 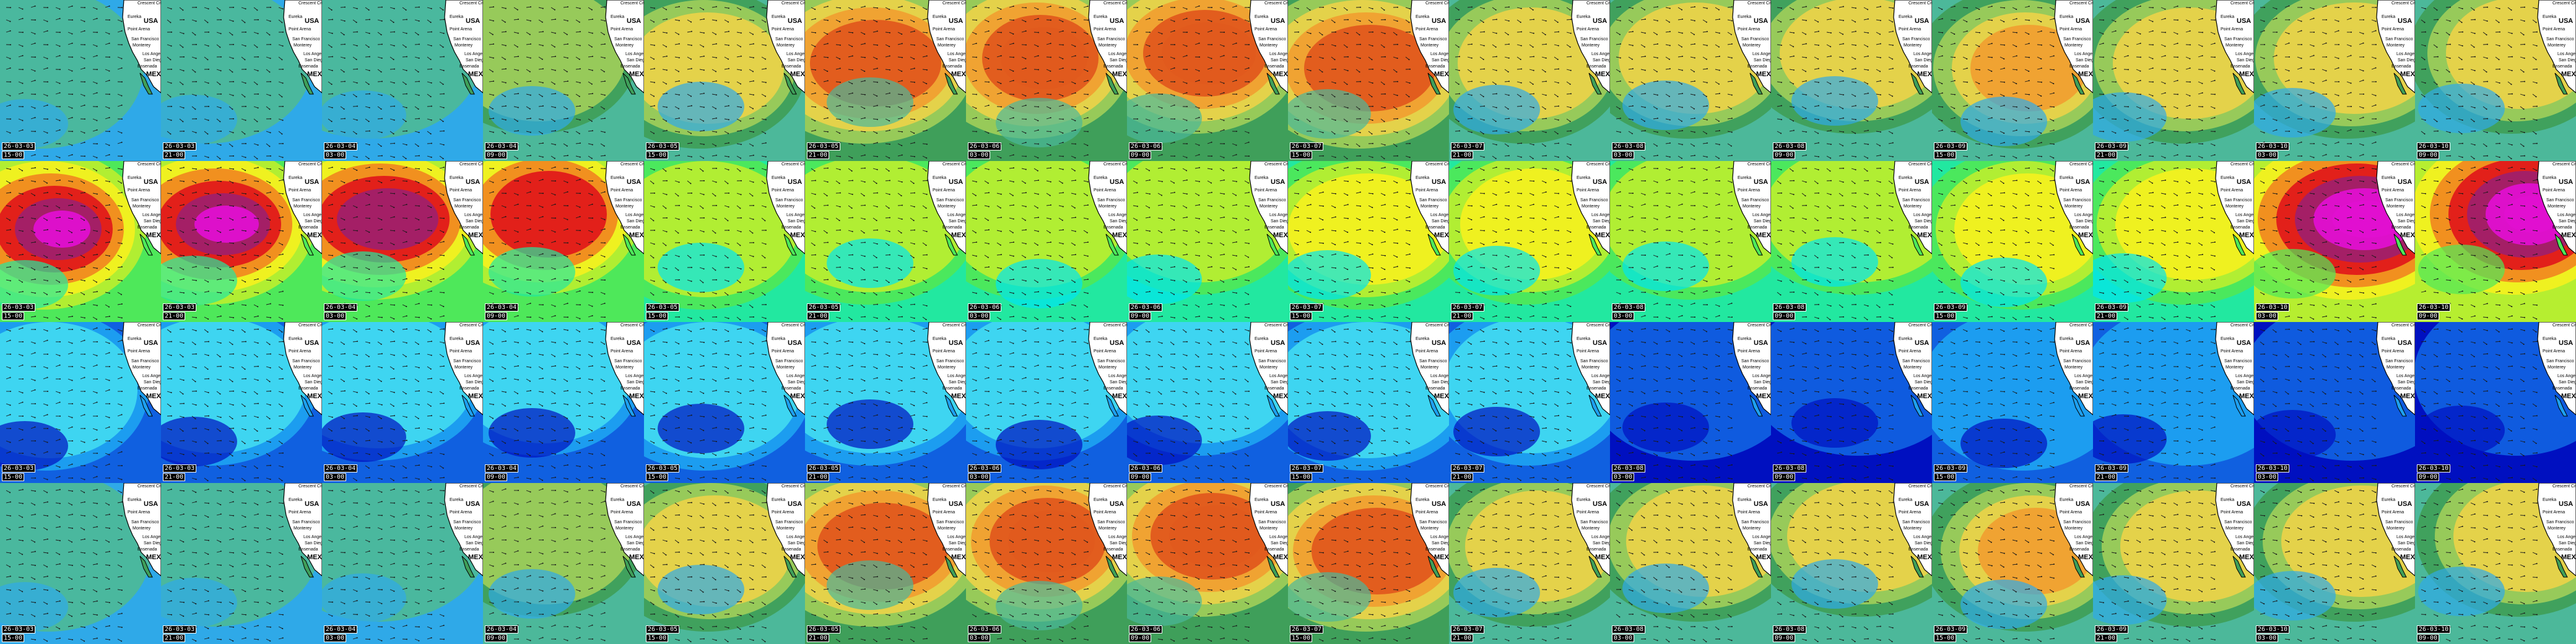 I want to click on timestamp-date: 26-03-04, so click(x=502, y=307).